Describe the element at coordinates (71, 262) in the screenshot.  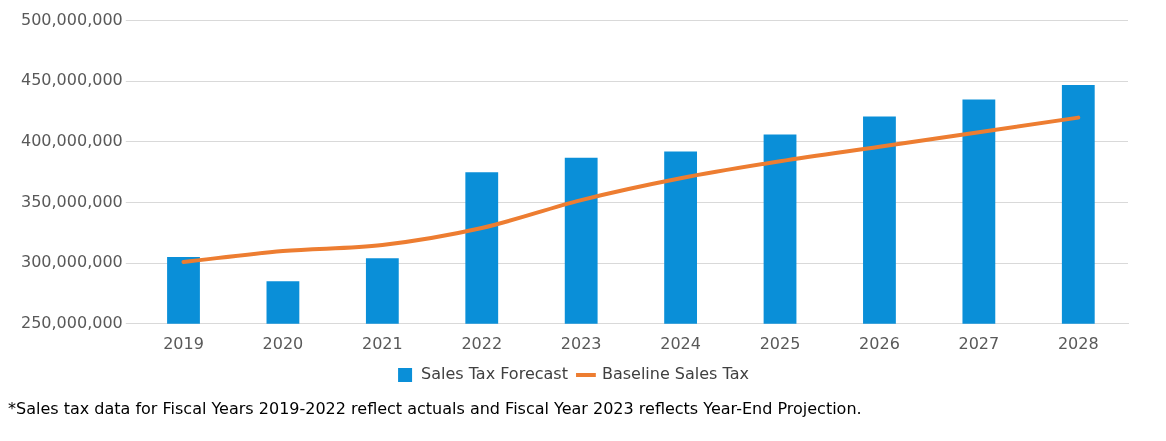
I see `y-tick-label: 300,000,000` at that location.